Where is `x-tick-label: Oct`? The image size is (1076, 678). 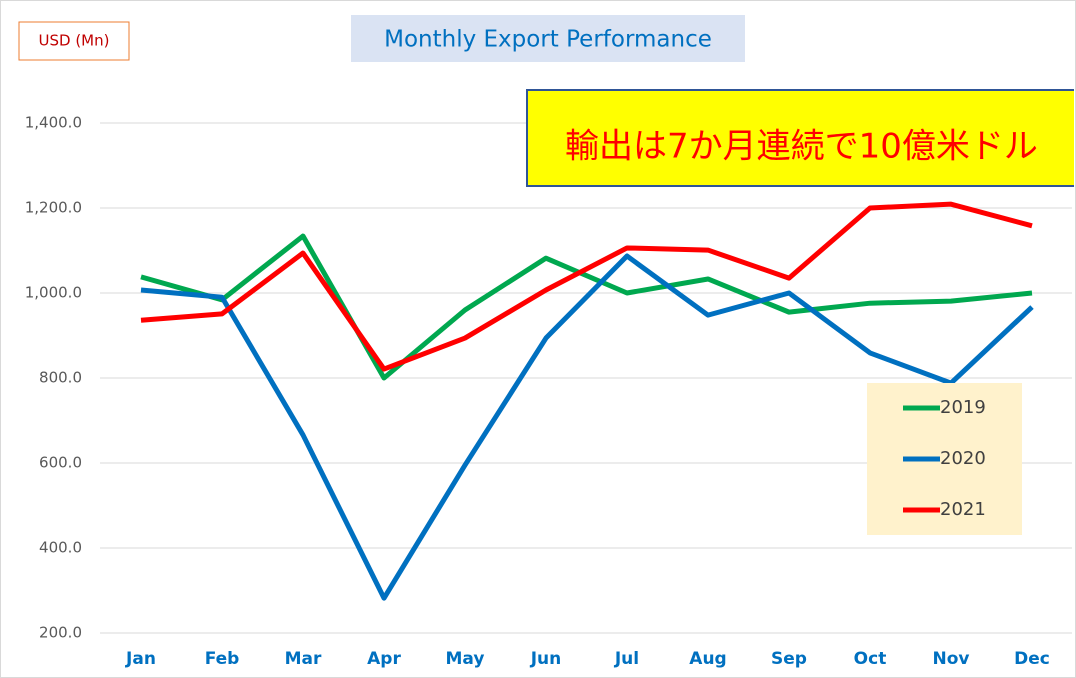
x-tick-label: Oct is located at coordinates (870, 659).